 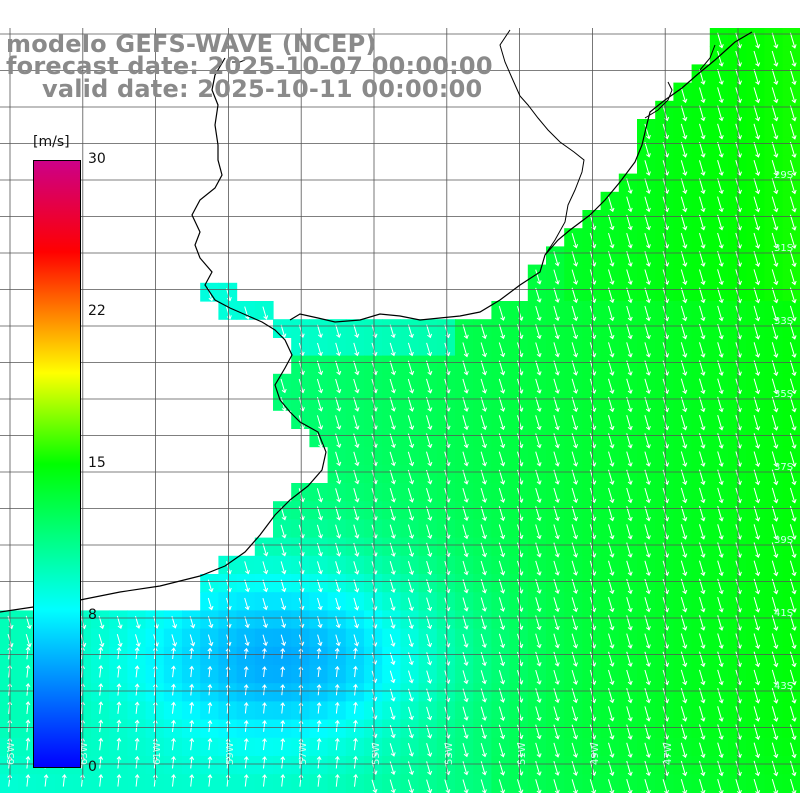 What do you see at coordinates (595, 753) in the screenshot?
I see `lon-label: 49W` at bounding box center [595, 753].